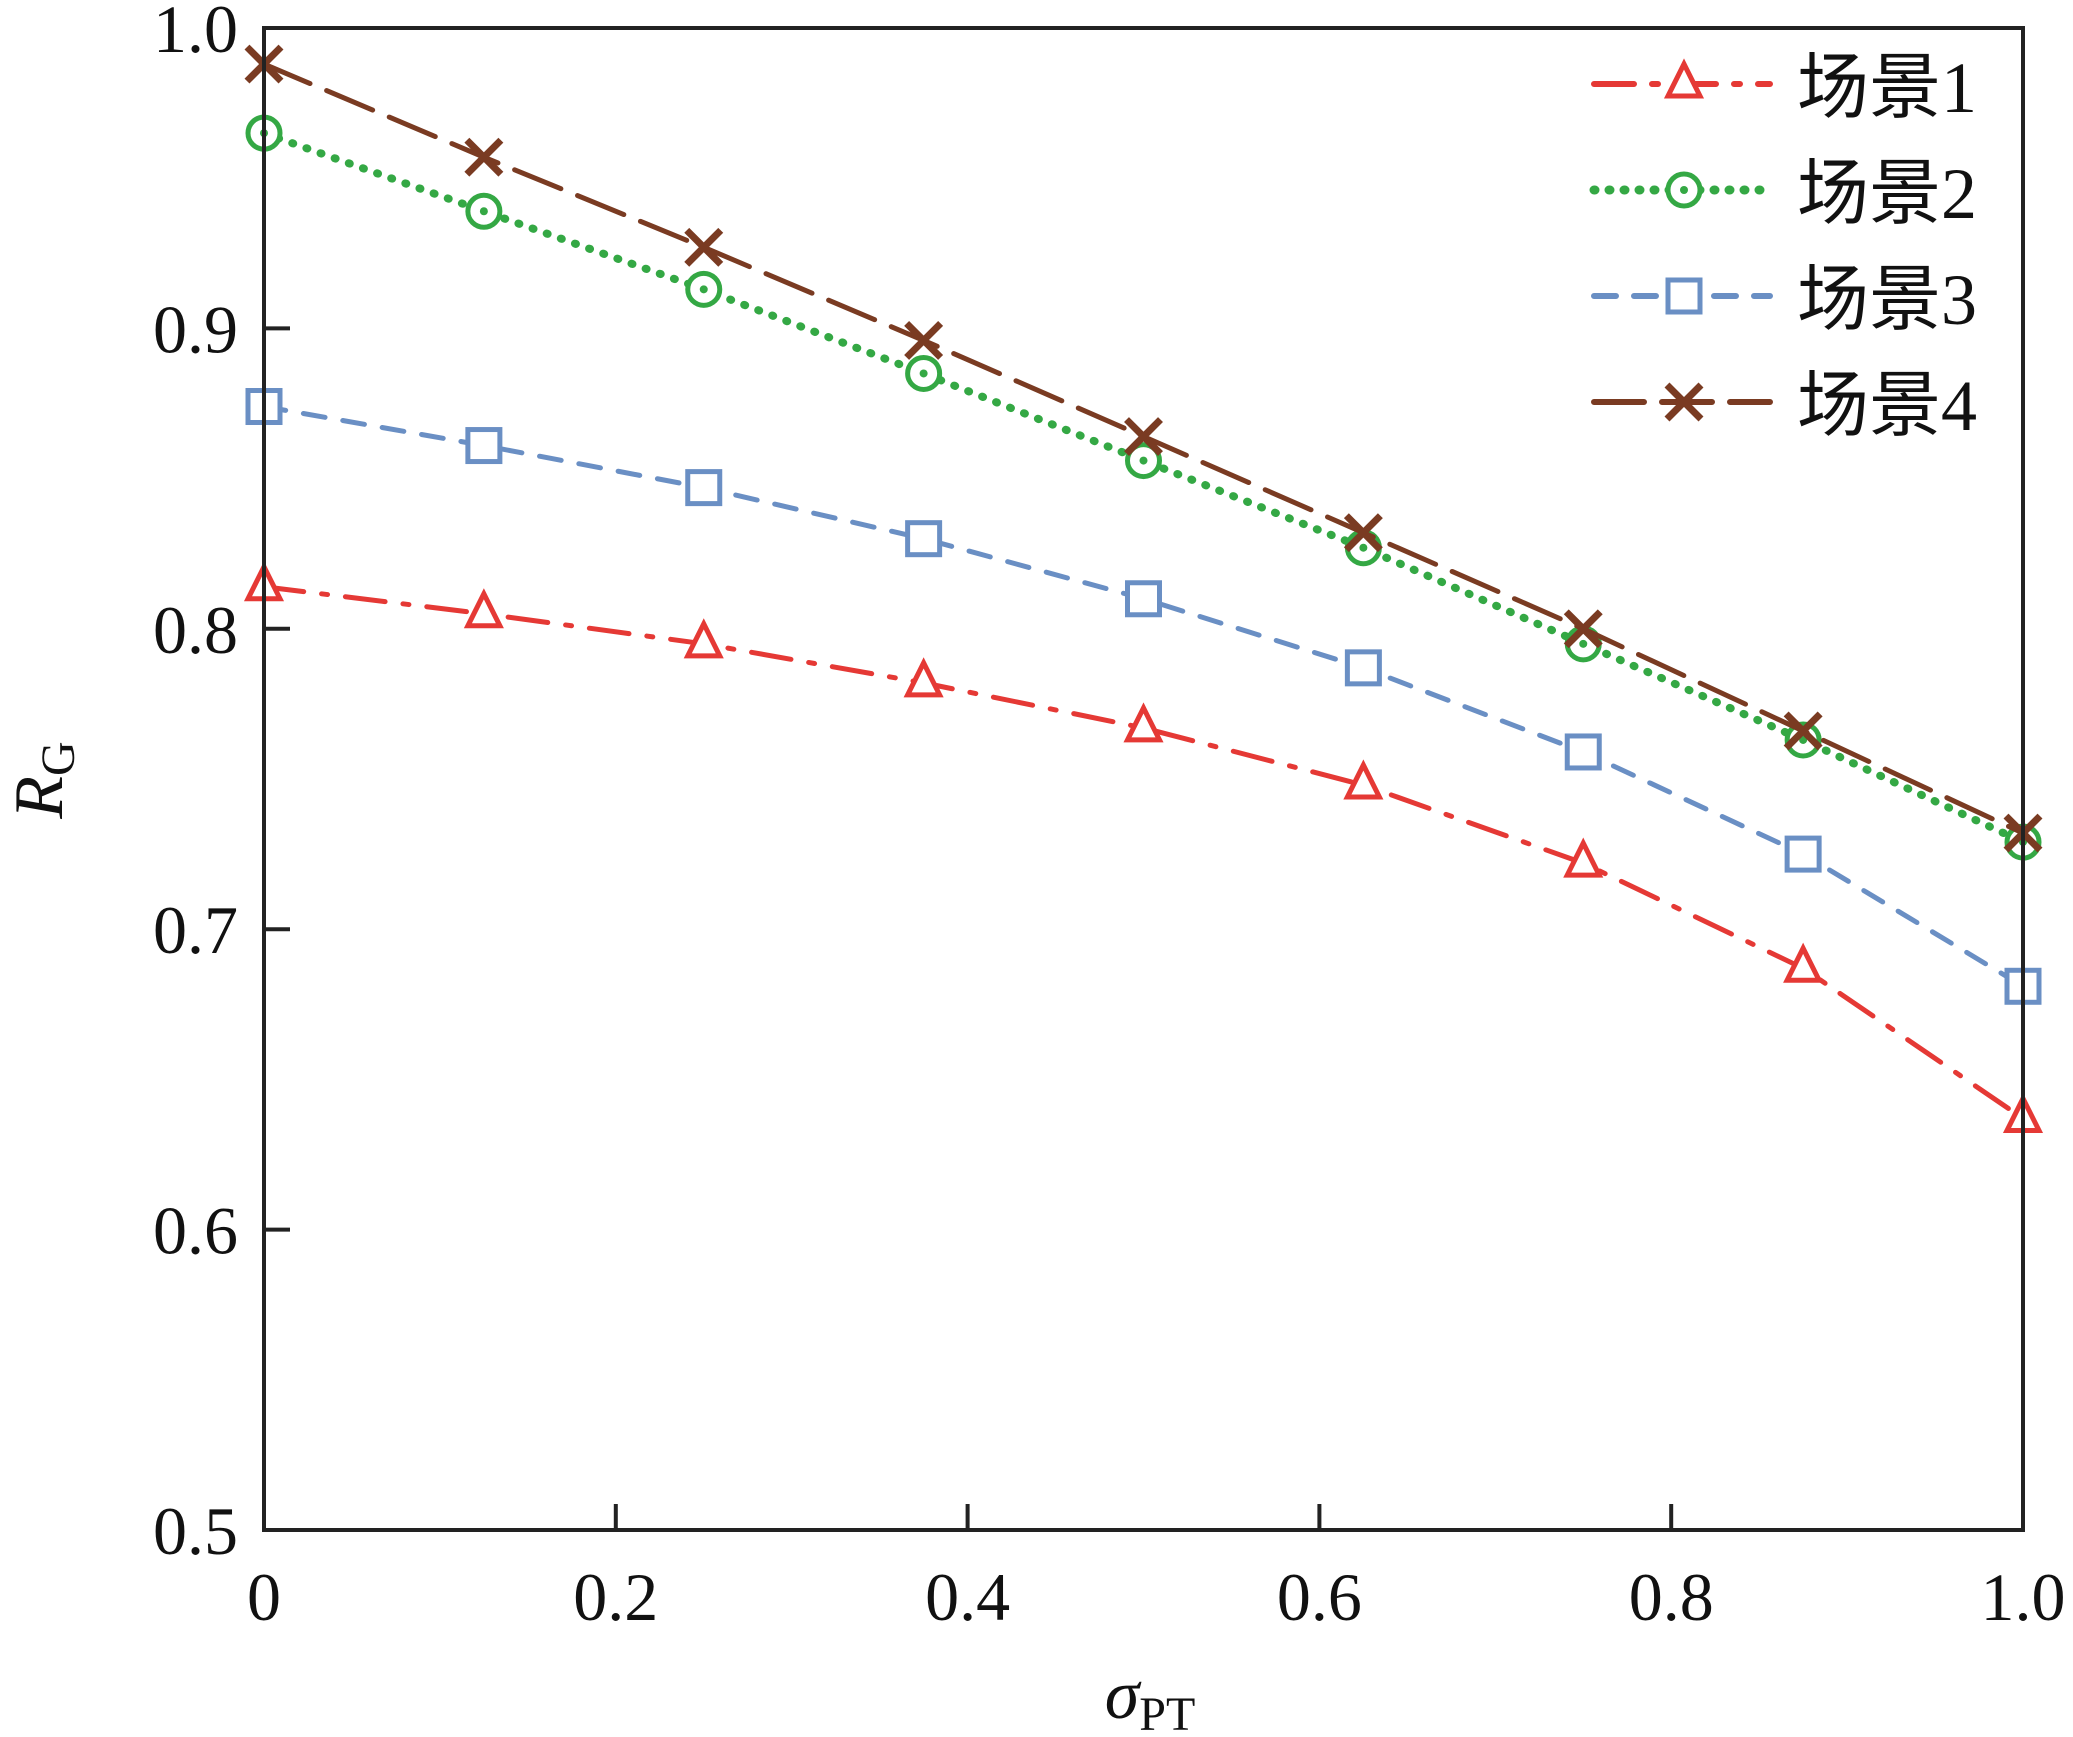 The width and height of the screenshot is (2073, 1737). Describe the element at coordinates (1319, 1597) in the screenshot. I see `x-tick-label: 0.6` at that location.